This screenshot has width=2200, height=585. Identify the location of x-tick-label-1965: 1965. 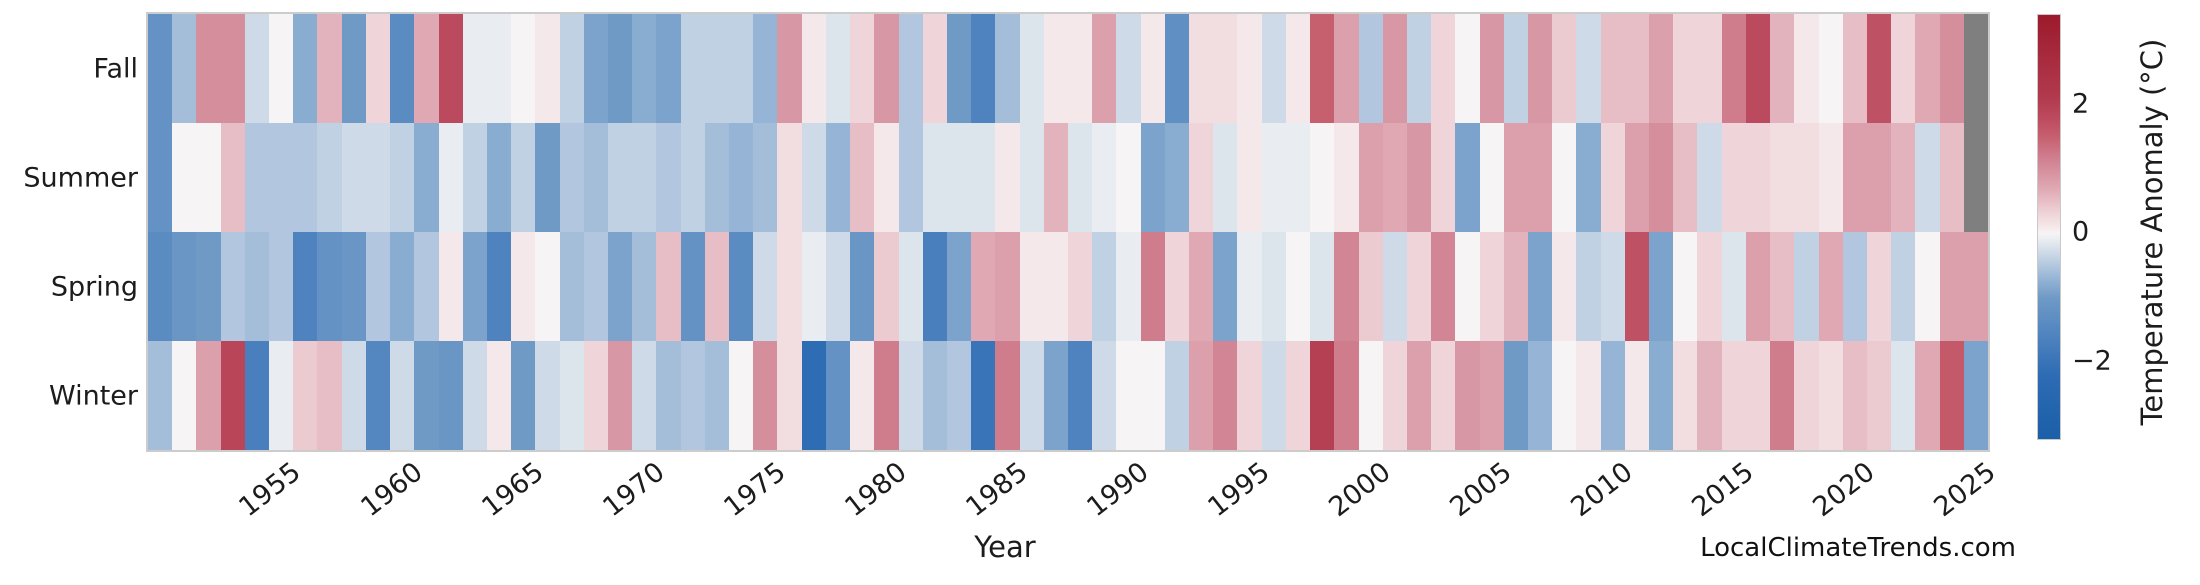
(512, 490).